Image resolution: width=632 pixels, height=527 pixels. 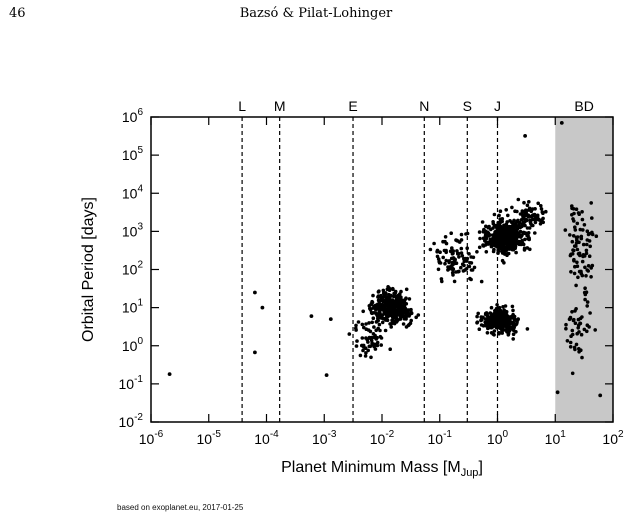 What do you see at coordinates (88, 269) in the screenshot?
I see `y-axis-label: Orbital Period [days]` at bounding box center [88, 269].